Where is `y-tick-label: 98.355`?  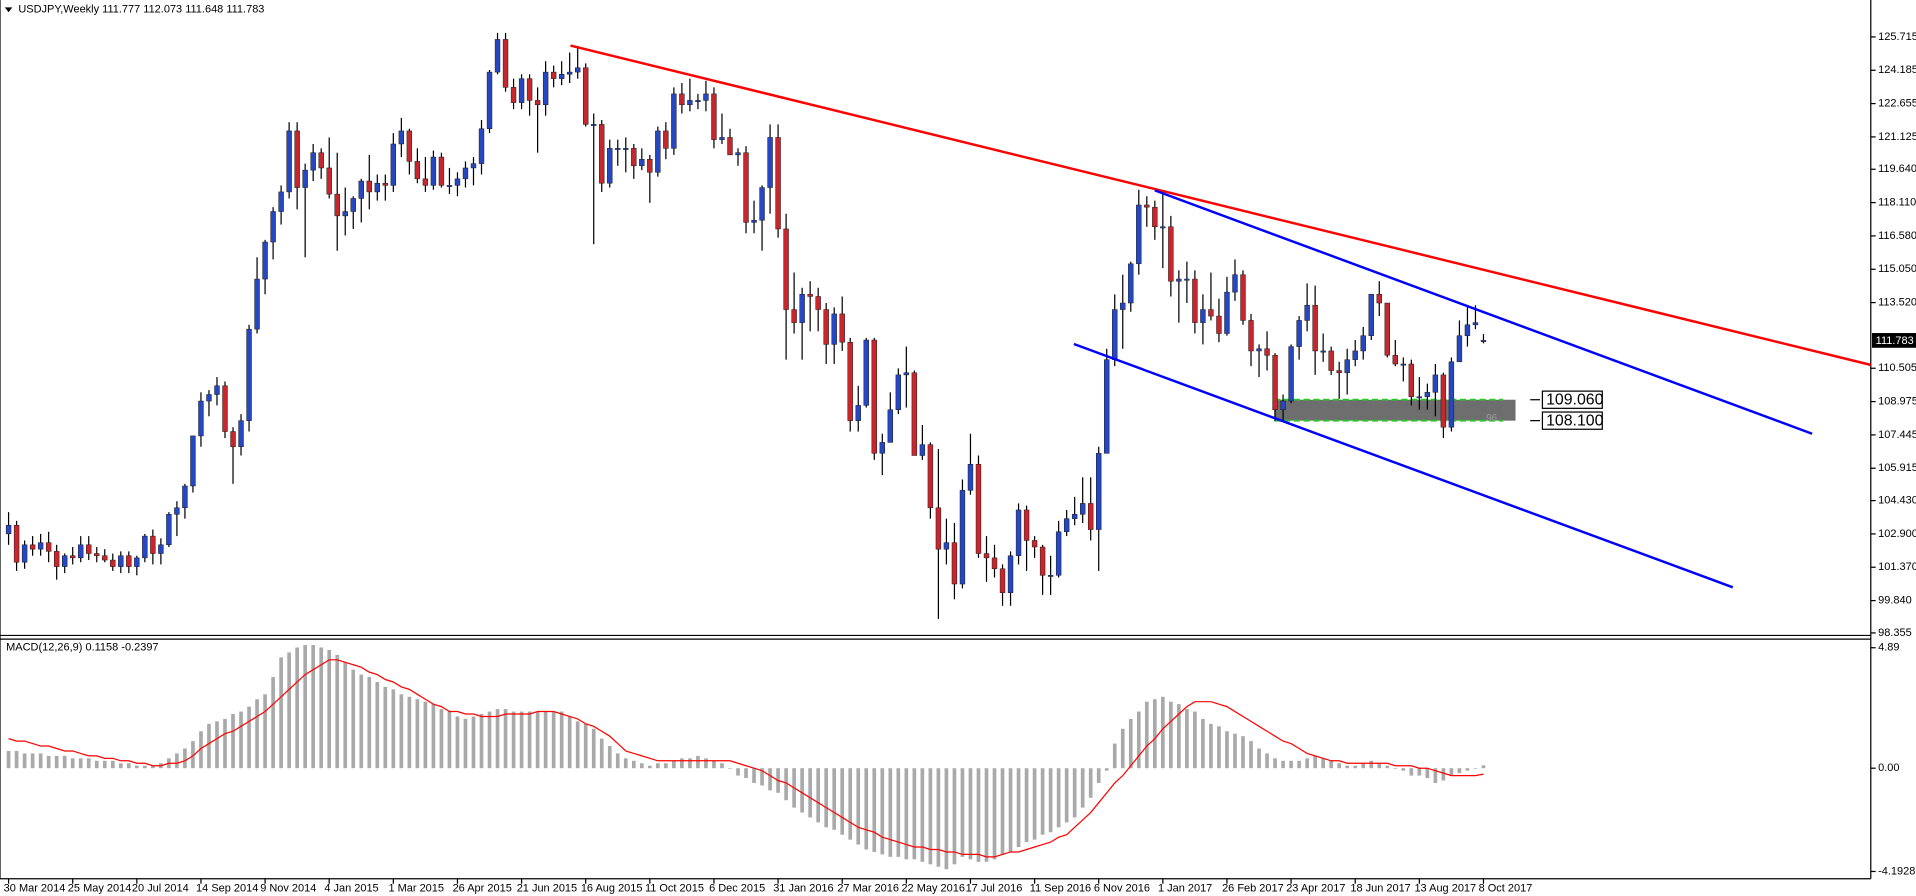
y-tick-label: 98.355 is located at coordinates (1895, 633).